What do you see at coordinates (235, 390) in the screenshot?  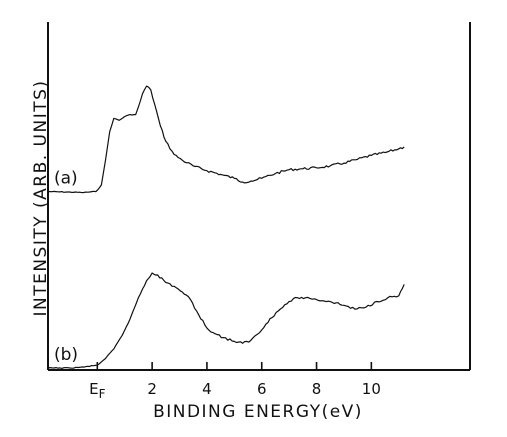 I see `x-tick-labels-group: EF 2 4 6 8 10` at bounding box center [235, 390].